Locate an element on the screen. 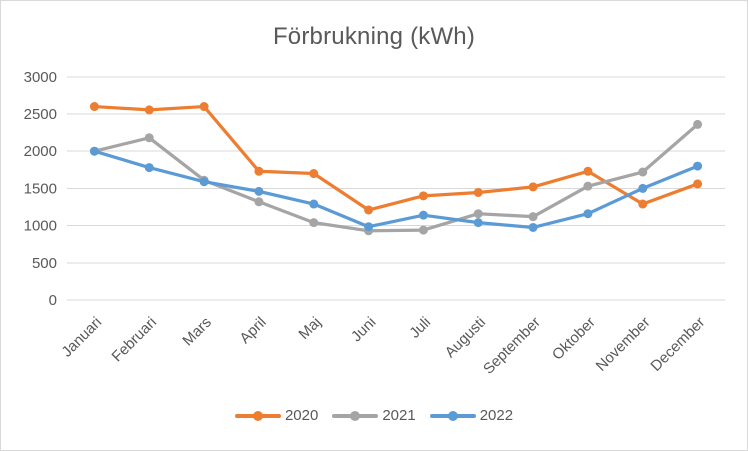 Image resolution: width=748 pixels, height=451 pixels. y-axis-tick-label: 0 is located at coordinates (53, 300).